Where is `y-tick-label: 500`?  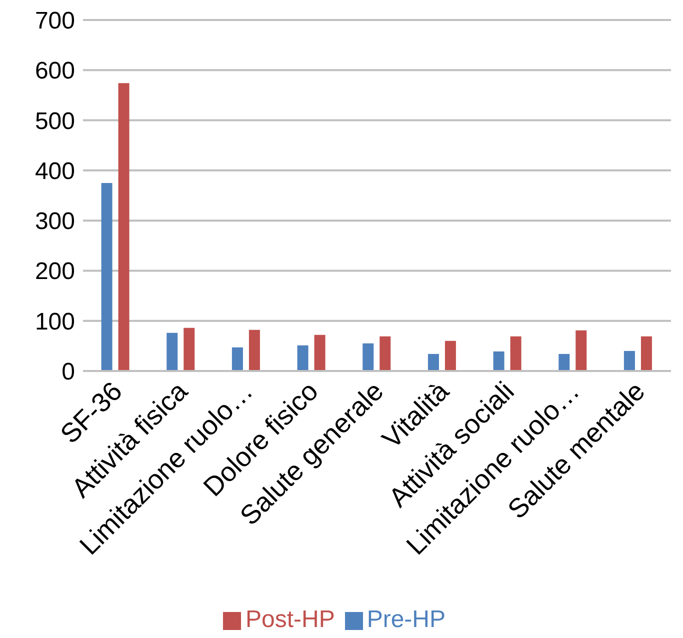 y-tick-label: 500 is located at coordinates (54, 121).